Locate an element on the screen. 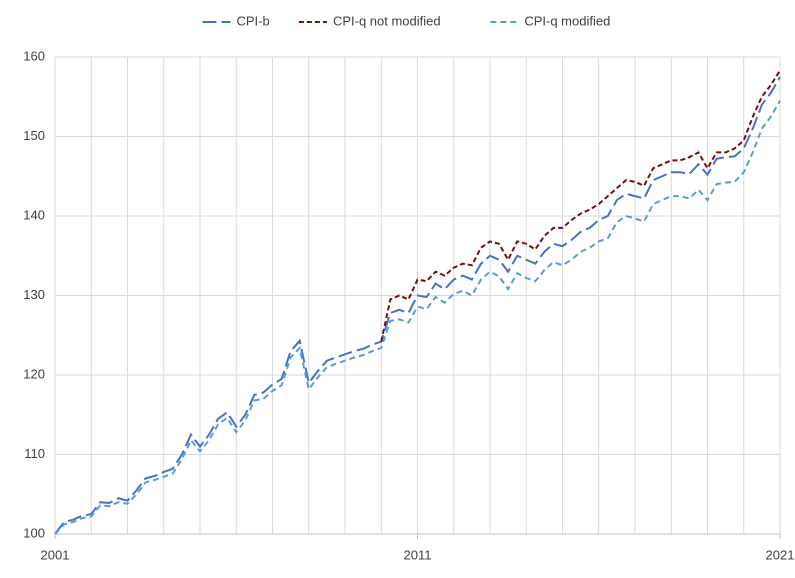 This screenshot has width=795, height=578. y-tick-label: 150 is located at coordinates (34, 135).